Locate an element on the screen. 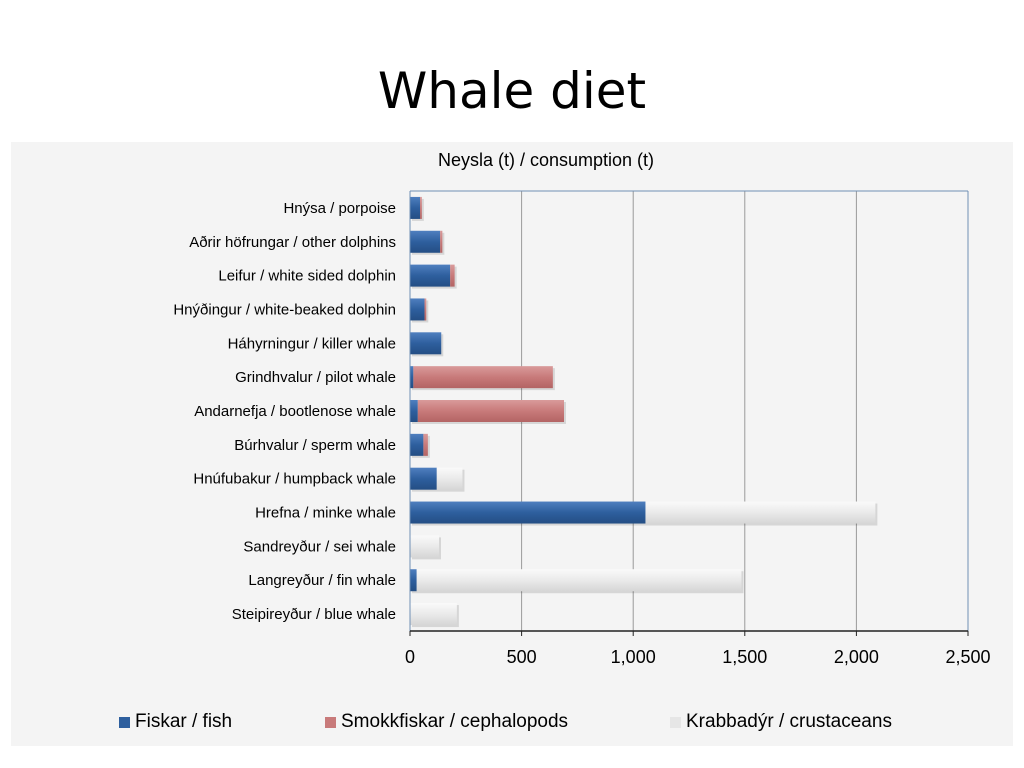 The width and height of the screenshot is (1024, 768). category-label: Háhyrningur / killer whale is located at coordinates (312, 343).